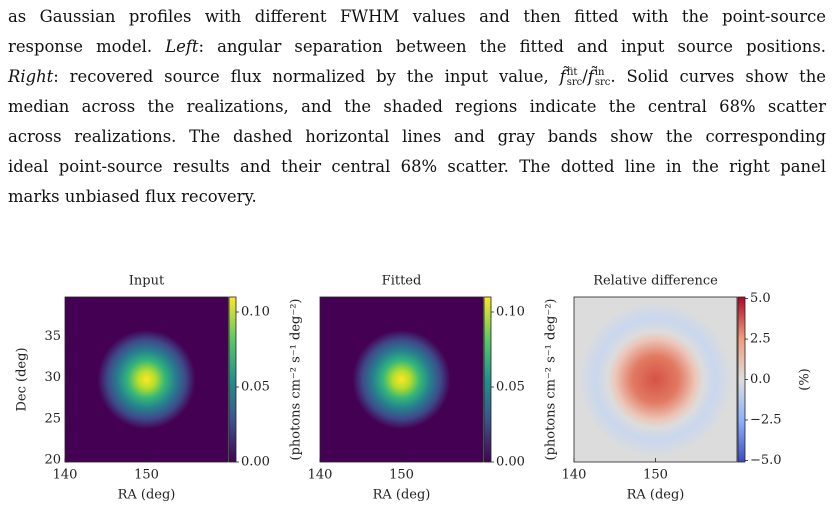  Describe the element at coordinates (766, 460) in the screenshot. I see `colorbar-tick-label: −5.0` at that location.